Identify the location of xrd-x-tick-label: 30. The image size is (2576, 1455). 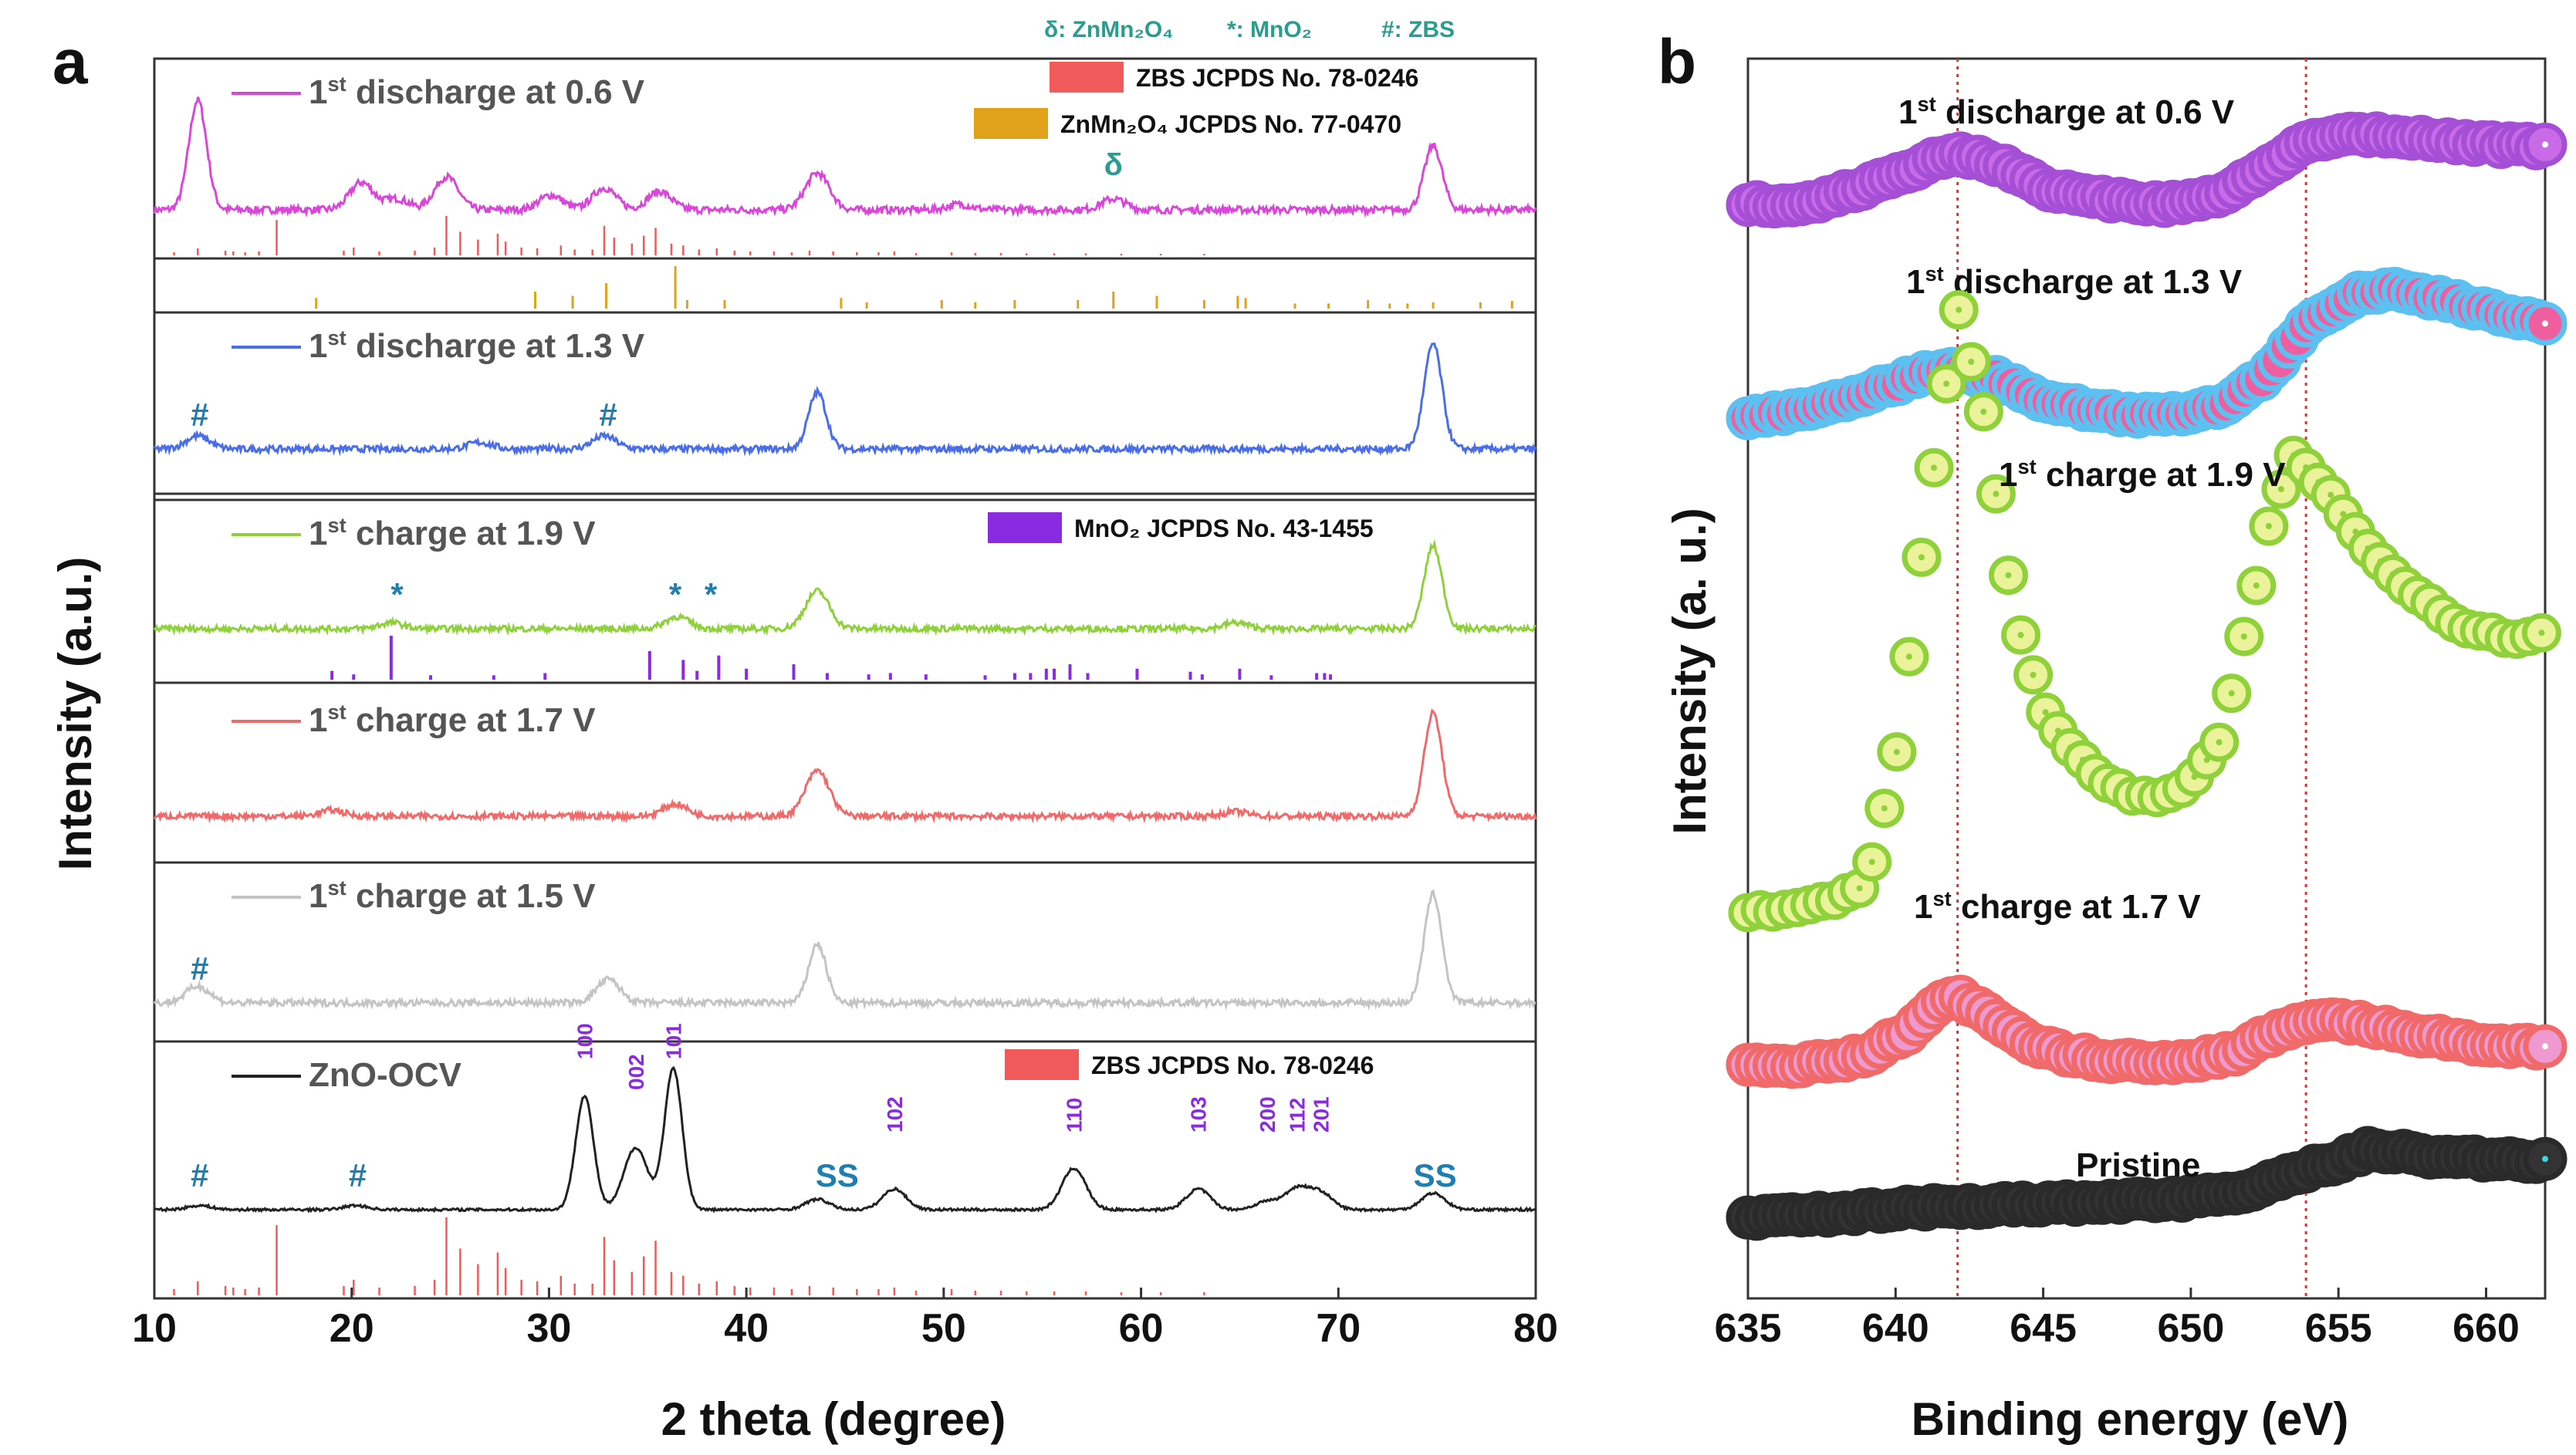
(549, 1328).